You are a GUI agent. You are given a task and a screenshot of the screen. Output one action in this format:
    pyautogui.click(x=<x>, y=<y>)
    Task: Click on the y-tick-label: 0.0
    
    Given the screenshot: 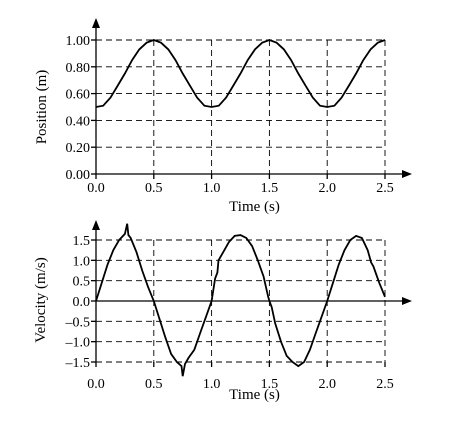 What is the action you would take?
    pyautogui.click(x=82, y=302)
    